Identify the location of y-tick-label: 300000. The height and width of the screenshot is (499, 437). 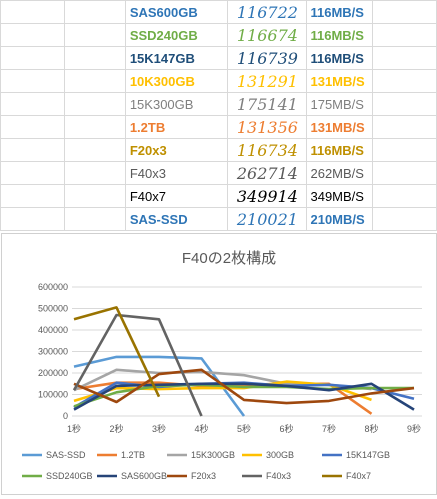
(53, 352).